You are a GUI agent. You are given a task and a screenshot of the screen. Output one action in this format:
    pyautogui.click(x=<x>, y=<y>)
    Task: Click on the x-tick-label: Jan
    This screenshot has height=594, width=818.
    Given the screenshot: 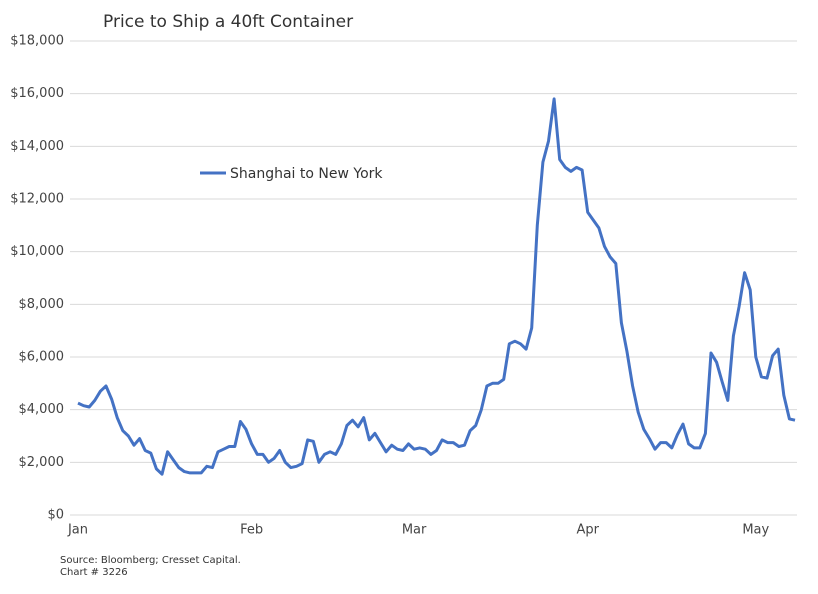 What is the action you would take?
    pyautogui.click(x=77, y=530)
    